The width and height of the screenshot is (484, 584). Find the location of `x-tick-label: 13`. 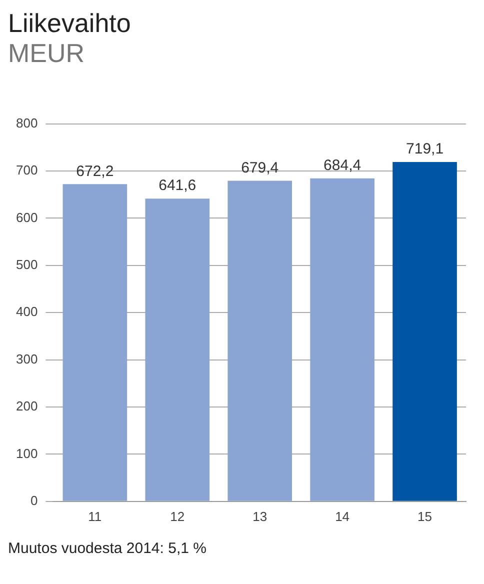

x-tick-label: 13 is located at coordinates (260, 516).